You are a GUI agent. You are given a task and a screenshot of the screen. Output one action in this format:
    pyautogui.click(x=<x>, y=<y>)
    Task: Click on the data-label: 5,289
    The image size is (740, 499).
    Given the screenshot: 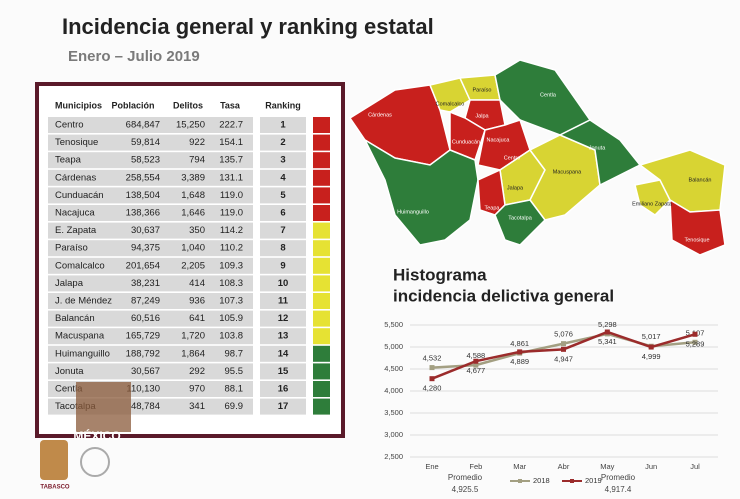 What is the action you would take?
    pyautogui.click(x=695, y=343)
    